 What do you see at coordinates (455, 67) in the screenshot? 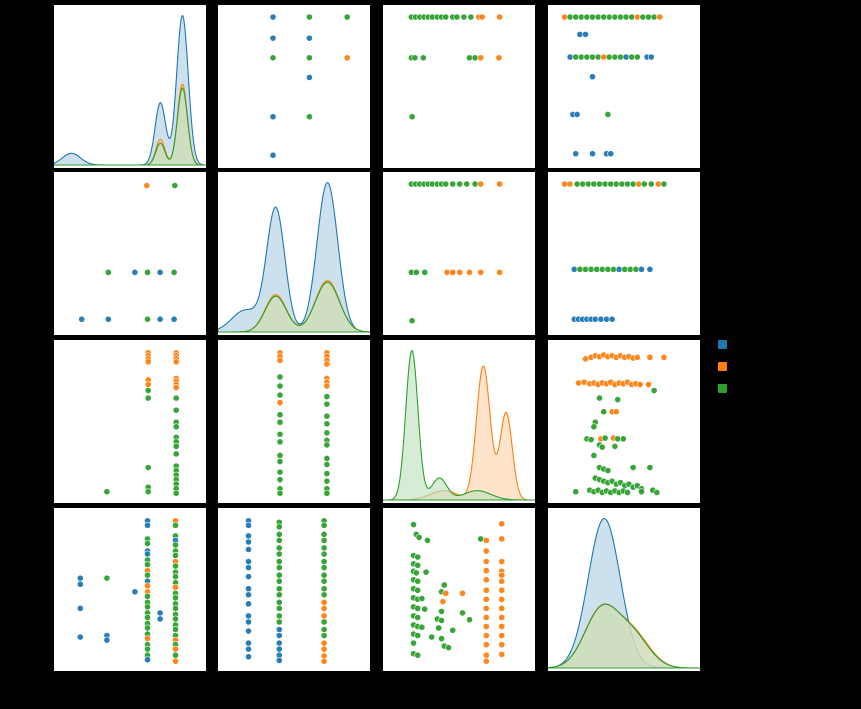
I see `scatter-panel-1-3-canvas` at bounding box center [455, 67].